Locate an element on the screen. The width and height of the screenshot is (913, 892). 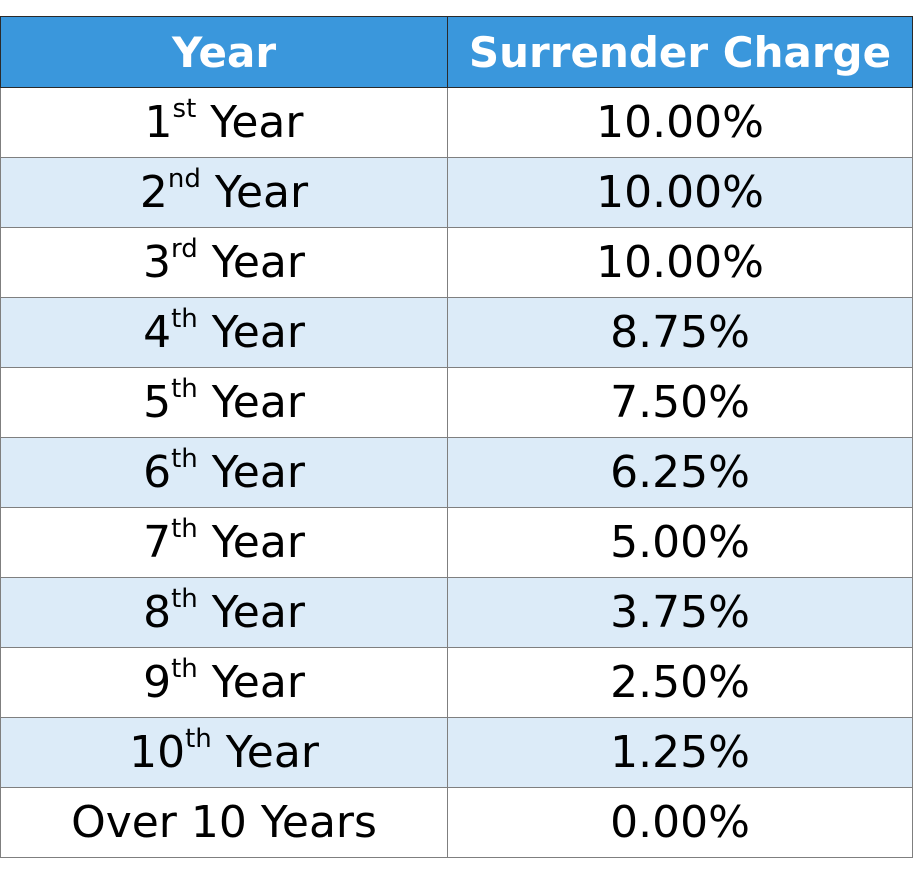
year-cell: Over 10 Years is located at coordinates (224, 822).